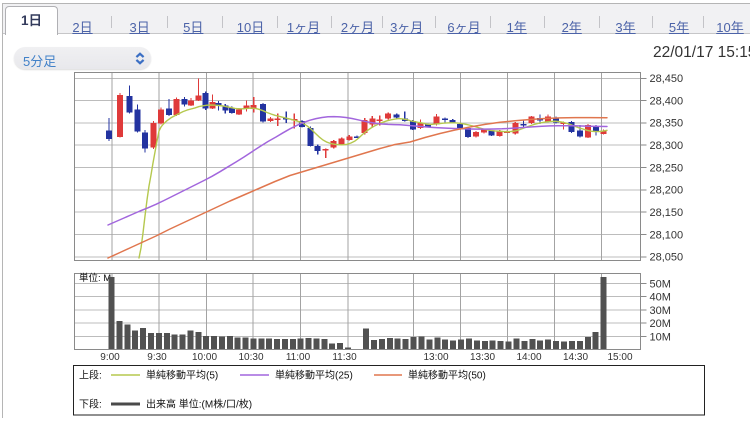 The height and width of the screenshot is (421, 750). Describe the element at coordinates (667, 146) in the screenshot. I see `svg-text: 28,300` at that location.